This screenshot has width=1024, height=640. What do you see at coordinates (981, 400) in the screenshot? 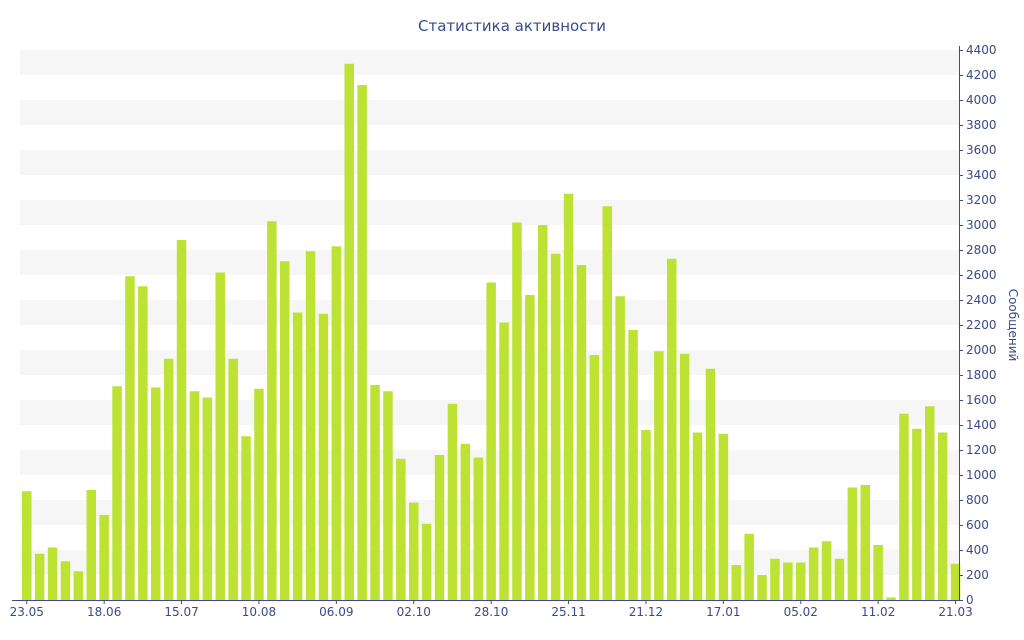
I see `y-tick-label: 1600` at bounding box center [981, 400].